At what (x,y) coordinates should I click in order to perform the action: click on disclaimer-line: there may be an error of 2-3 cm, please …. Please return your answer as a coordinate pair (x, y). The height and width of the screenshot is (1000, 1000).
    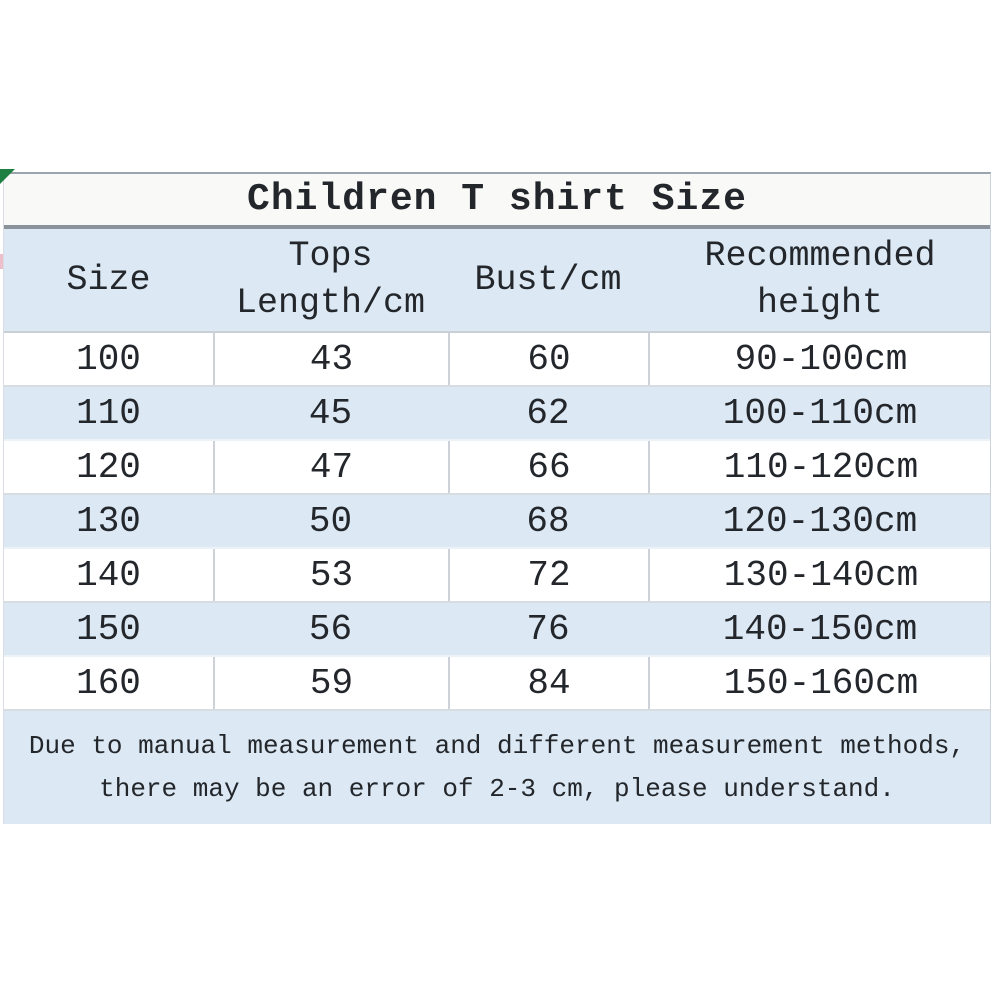
    Looking at the image, I should click on (497, 788).